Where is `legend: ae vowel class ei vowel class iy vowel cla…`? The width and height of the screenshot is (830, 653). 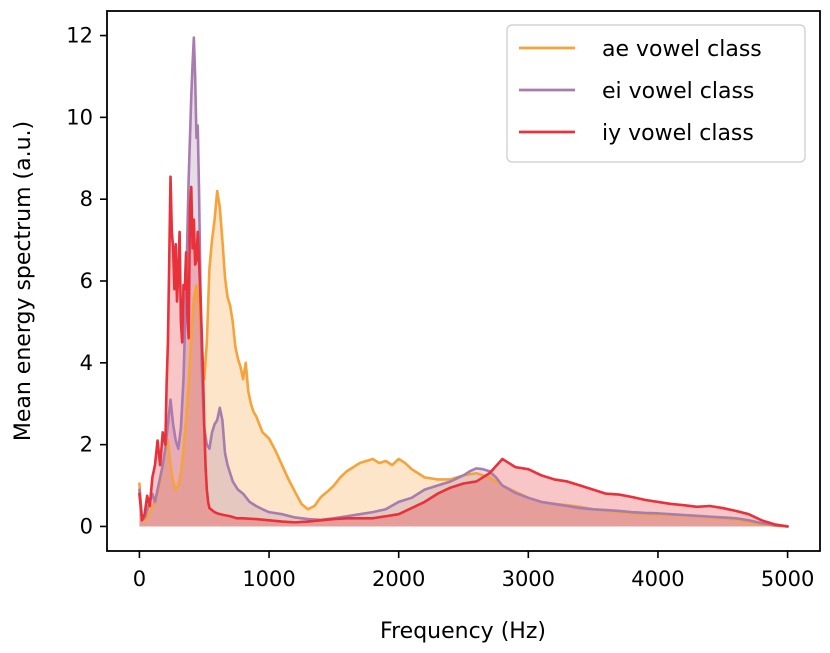
legend: ae vowel class ei vowel class iy vowel cla… is located at coordinates (656, 93).